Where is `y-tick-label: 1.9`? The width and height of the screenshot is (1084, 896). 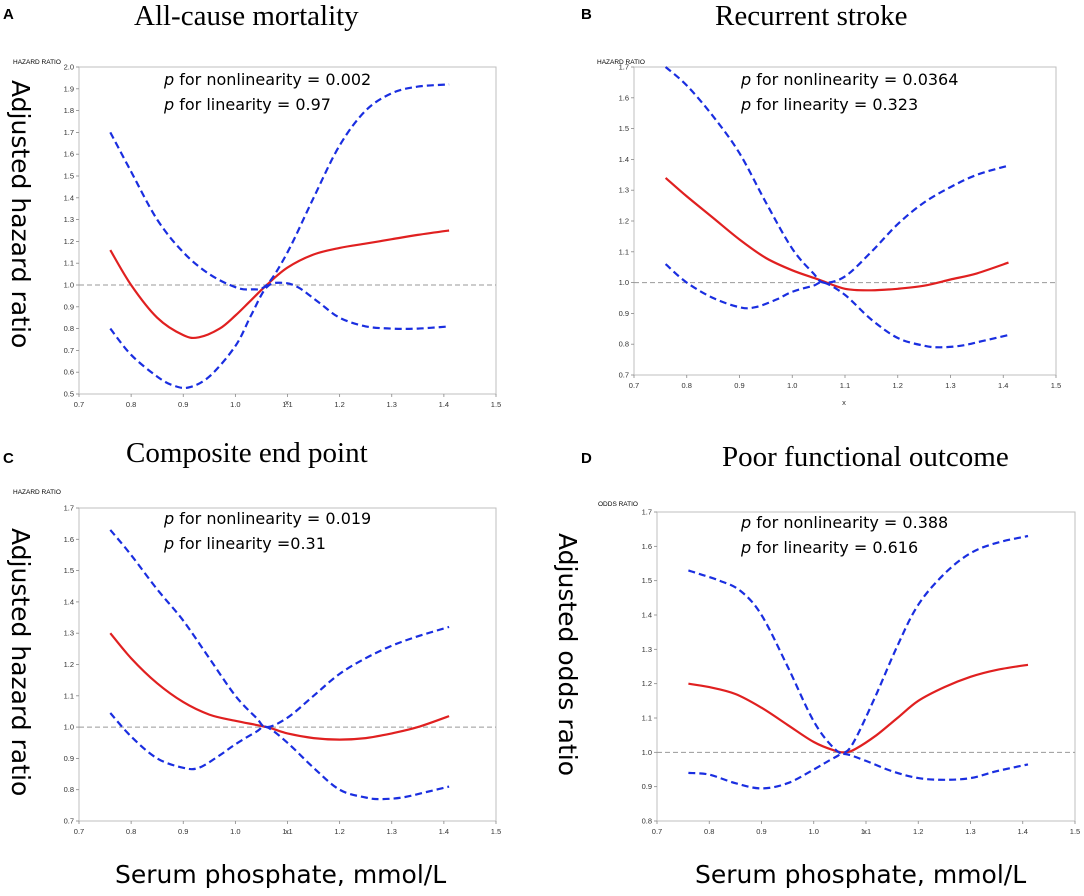
y-tick-label: 1.9 is located at coordinates (69, 88).